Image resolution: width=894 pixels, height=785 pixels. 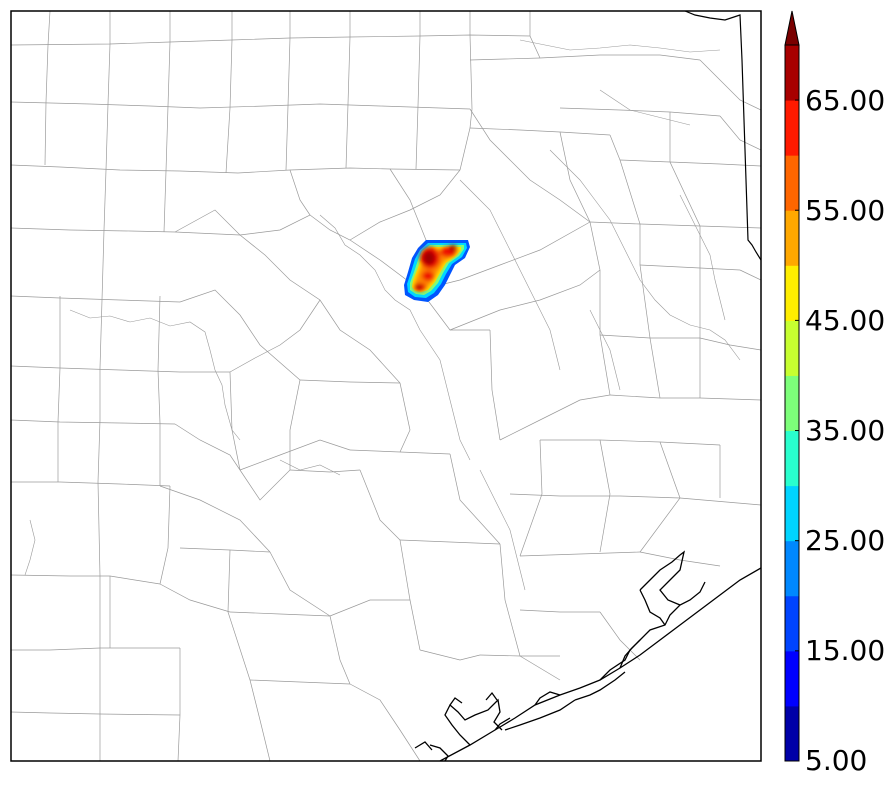 What do you see at coordinates (587, 655) in the screenshot?
I see `coastline` at bounding box center [587, 655].